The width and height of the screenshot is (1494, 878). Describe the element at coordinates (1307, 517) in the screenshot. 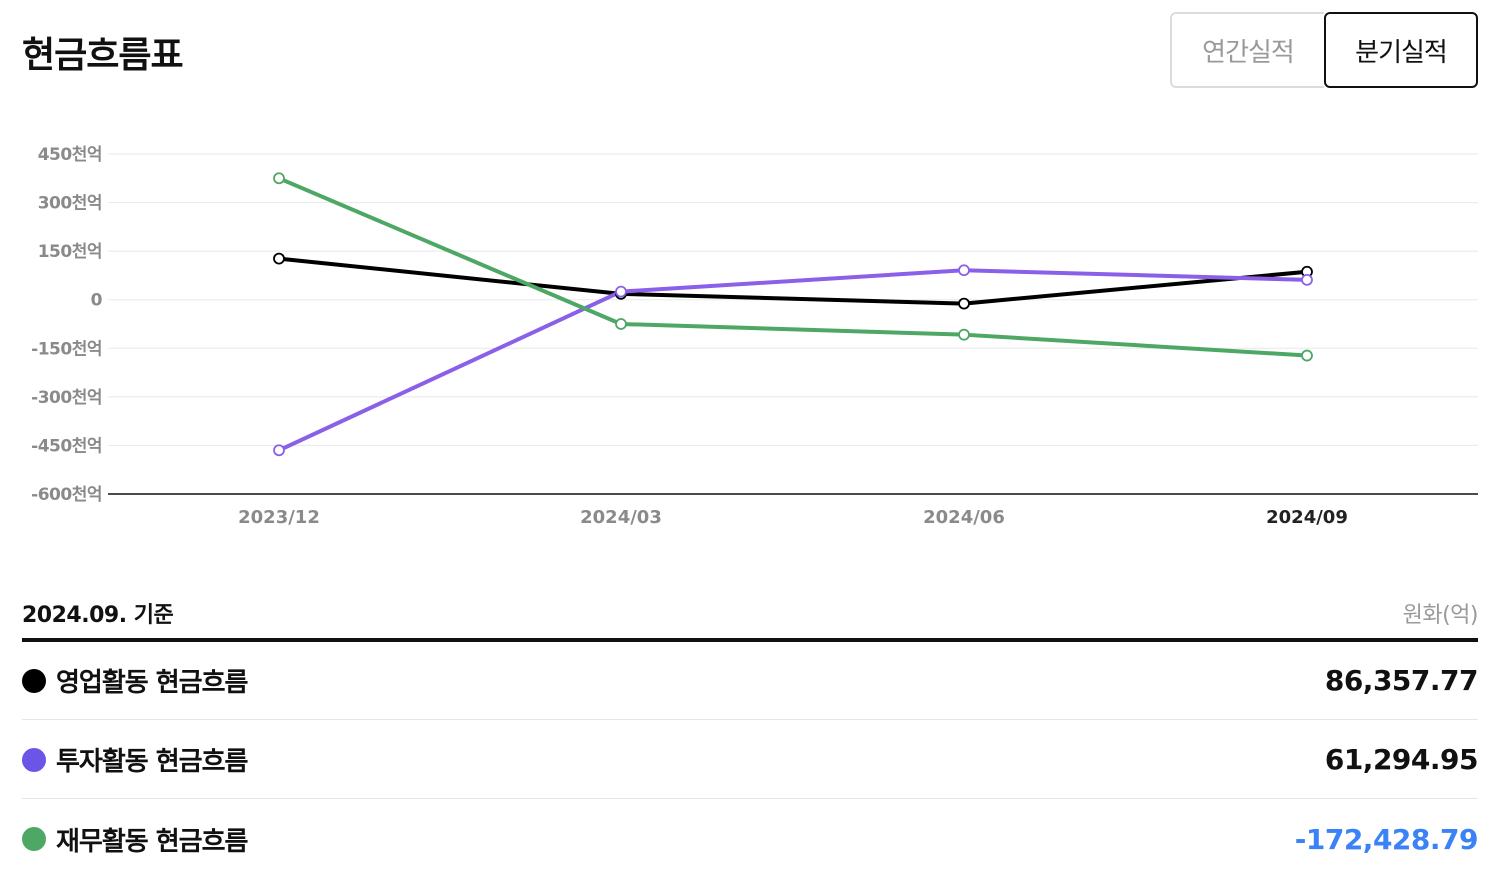

I see `x-tick-label: 2024/09` at that location.